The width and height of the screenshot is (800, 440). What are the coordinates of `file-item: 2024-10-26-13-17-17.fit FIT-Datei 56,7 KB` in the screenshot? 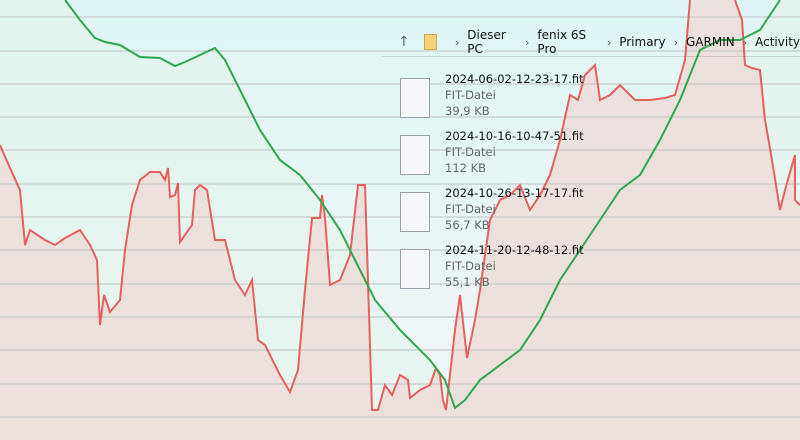 It's located at (598, 212).